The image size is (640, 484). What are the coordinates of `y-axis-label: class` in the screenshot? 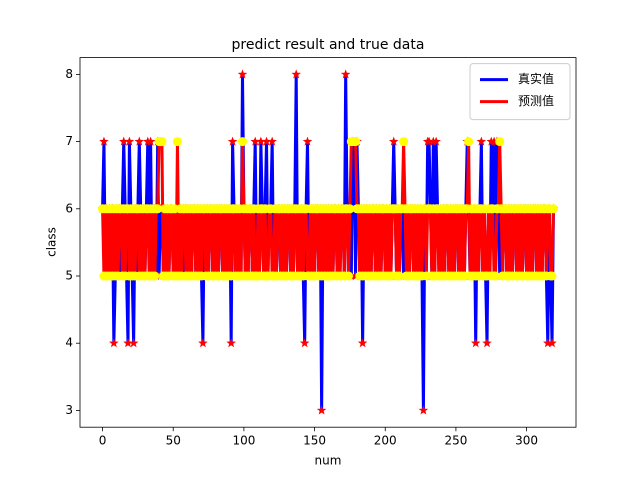 It's located at (52, 242).